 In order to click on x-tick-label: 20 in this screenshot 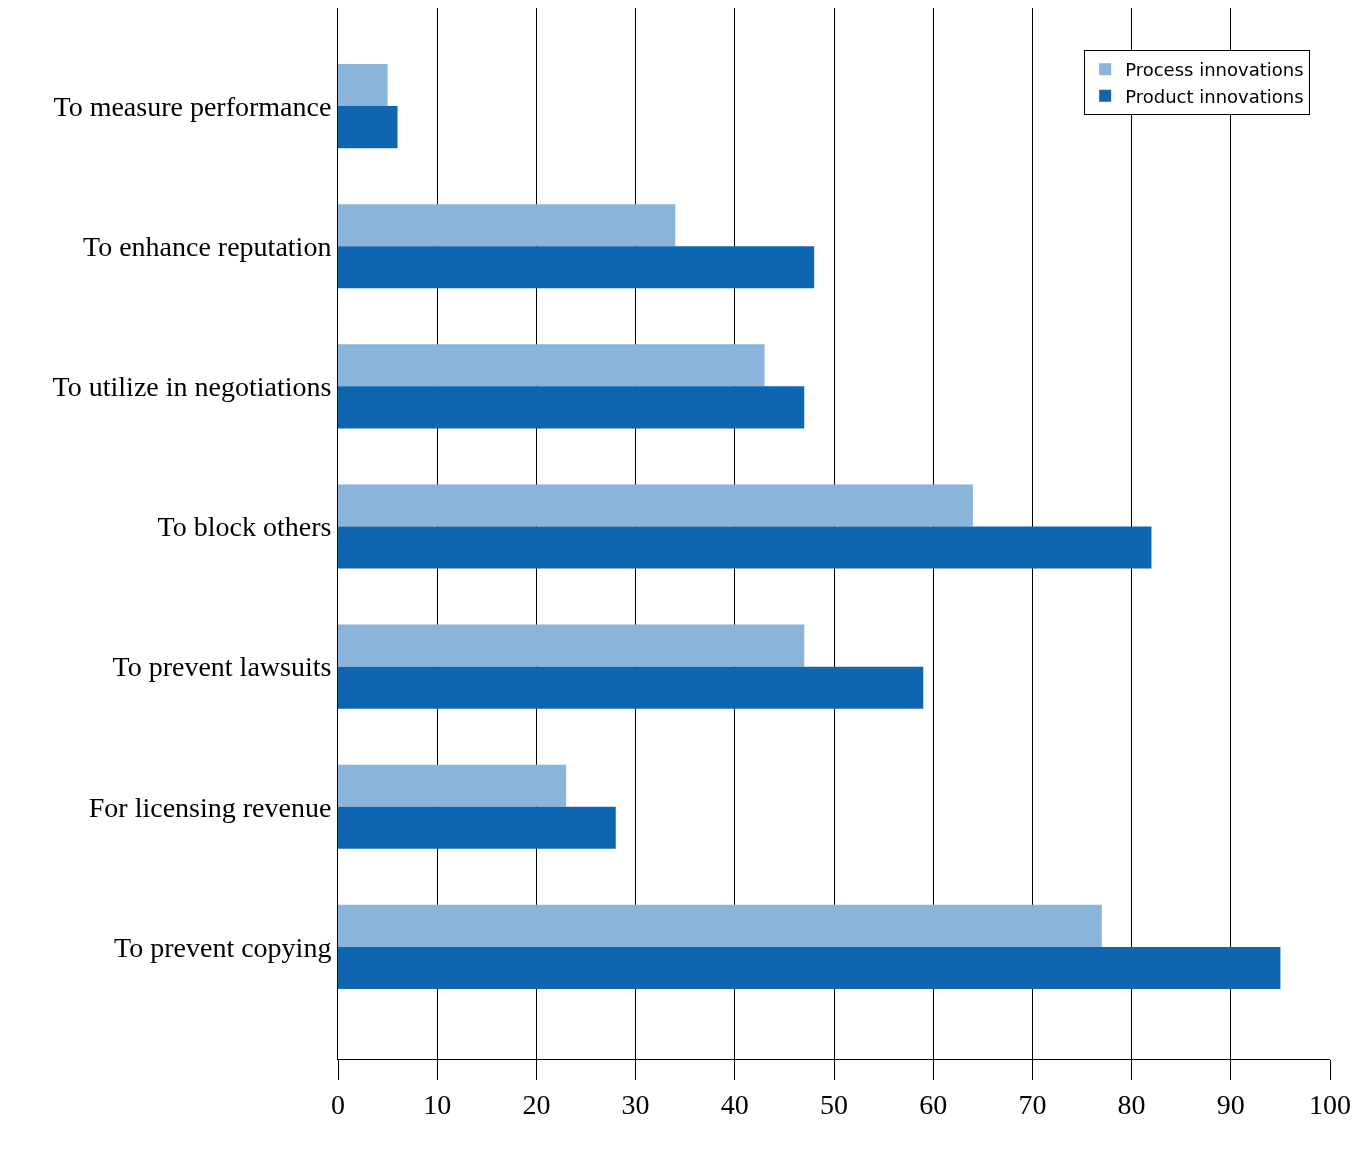, I will do `click(536, 1104)`.